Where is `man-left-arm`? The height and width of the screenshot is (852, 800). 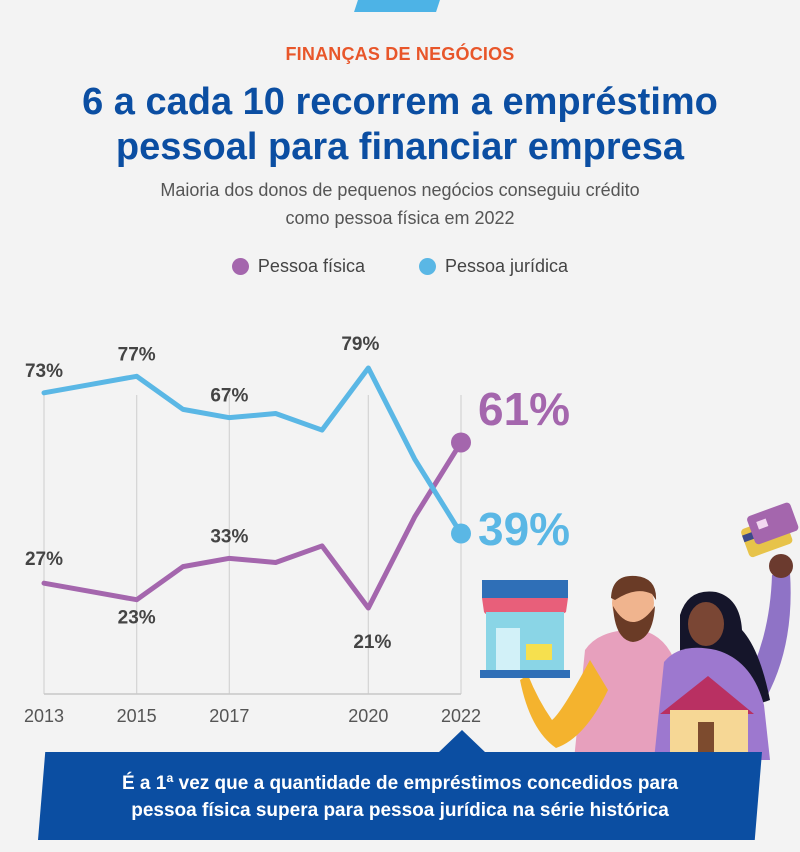 man-left-arm is located at coordinates (564, 704).